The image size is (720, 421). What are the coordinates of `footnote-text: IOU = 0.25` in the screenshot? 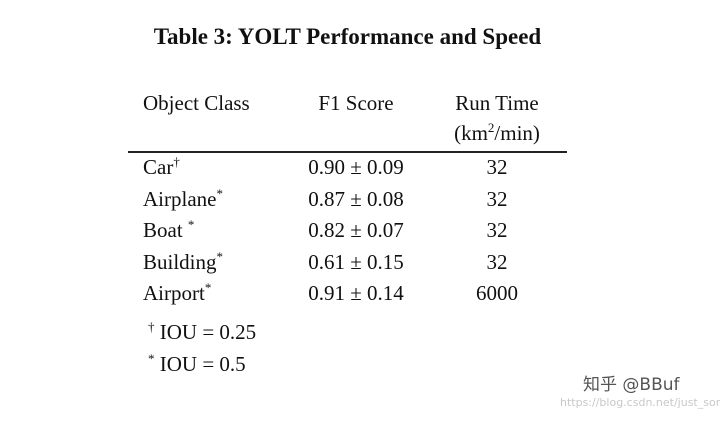 It's located at (208, 332).